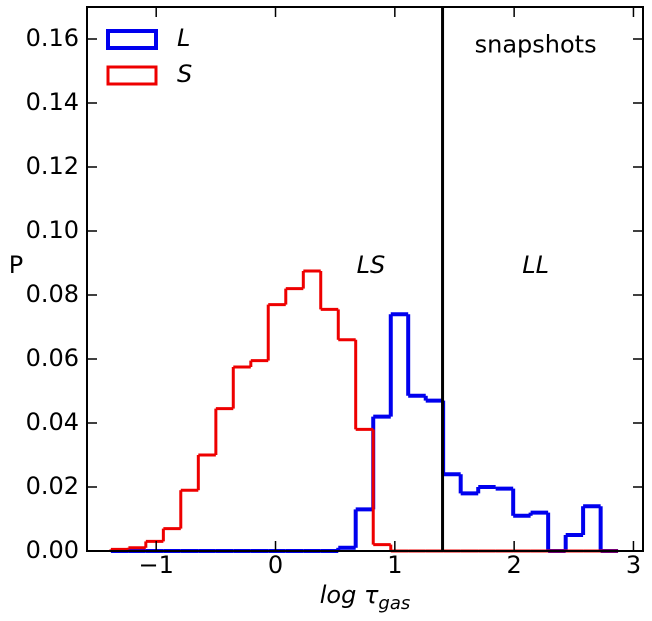 The height and width of the screenshot is (621, 652). I want to click on annotation: snapshots, so click(536, 44).